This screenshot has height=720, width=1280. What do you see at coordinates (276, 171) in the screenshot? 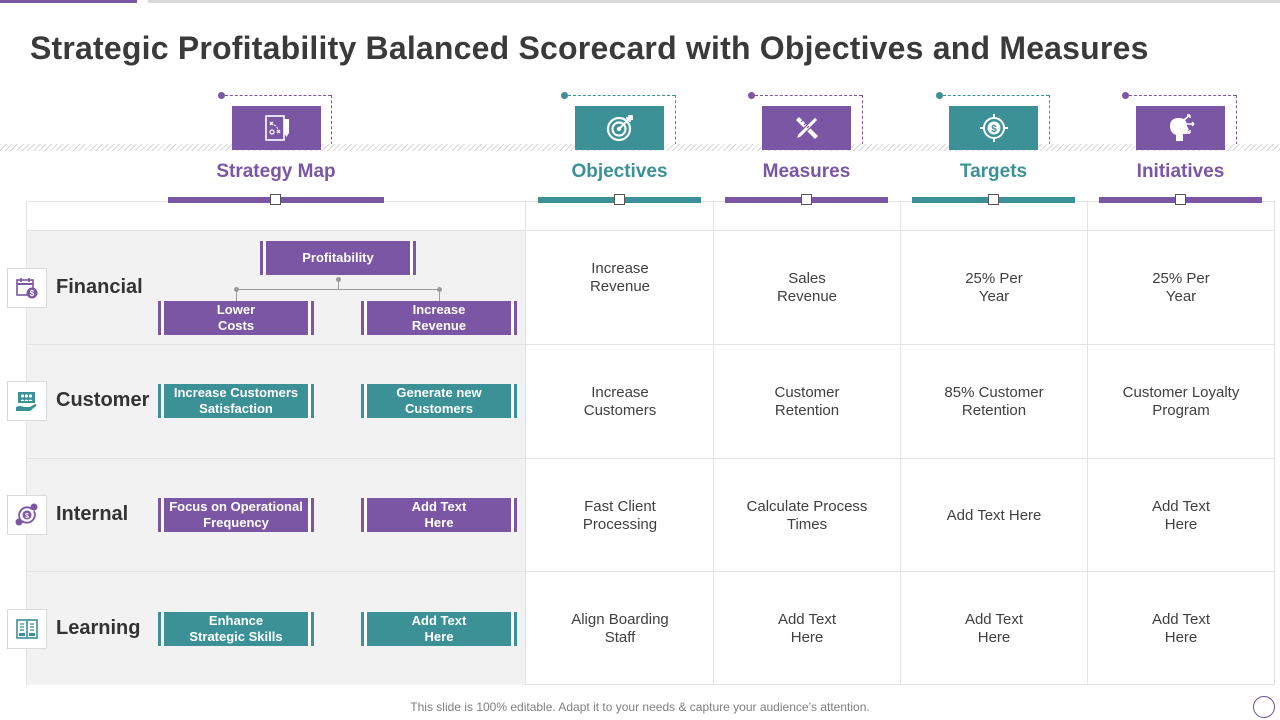
I see `header-strategy-map: Strategy Map` at bounding box center [276, 171].